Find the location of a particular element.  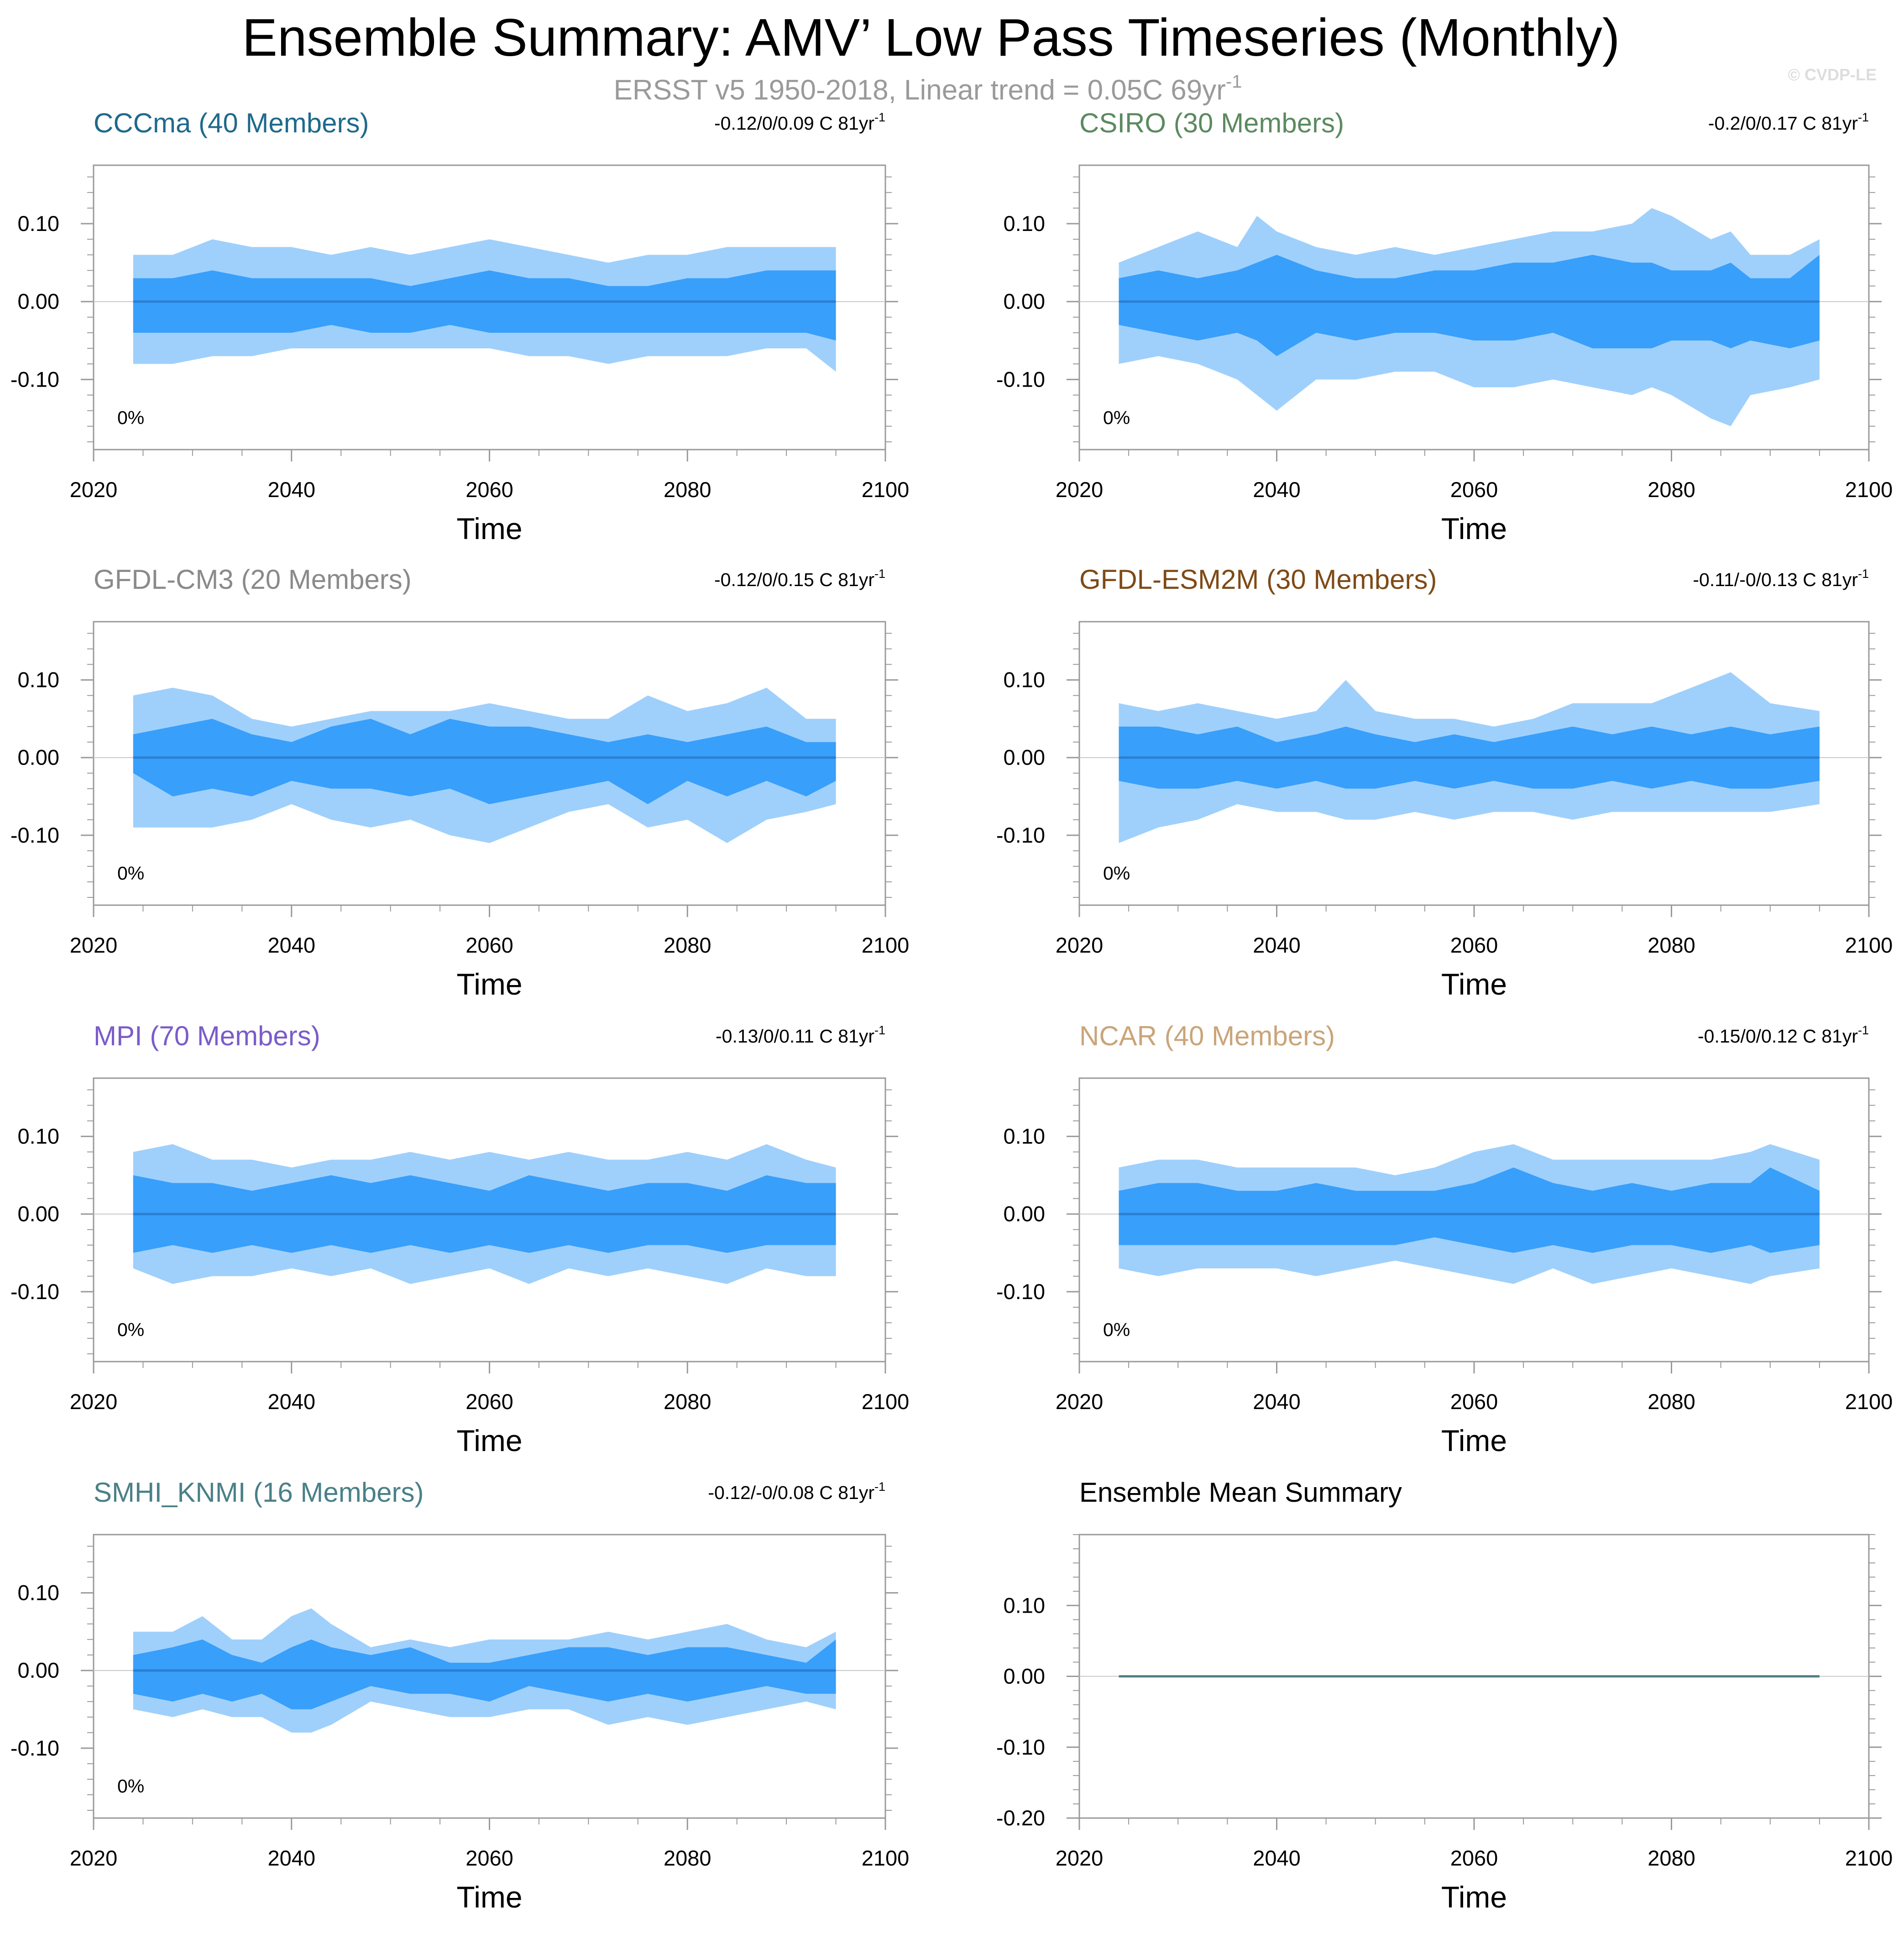

panel-stat-label: -0.12/0/0.15 C 81yr-1 is located at coordinates (800, 578).